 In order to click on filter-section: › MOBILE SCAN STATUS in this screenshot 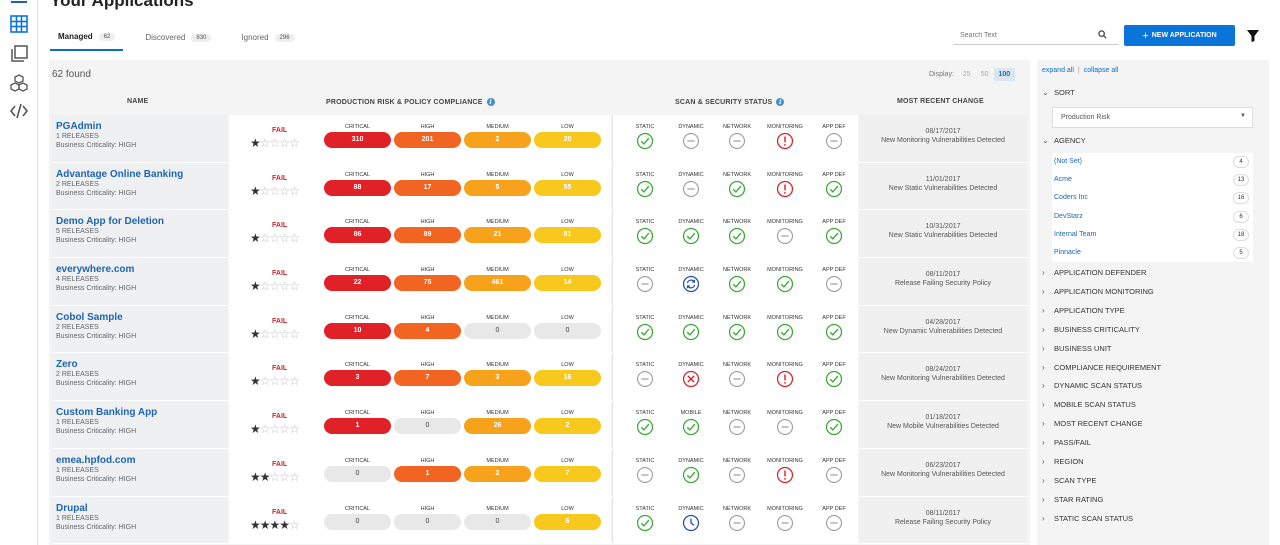, I will do `click(1089, 404)`.